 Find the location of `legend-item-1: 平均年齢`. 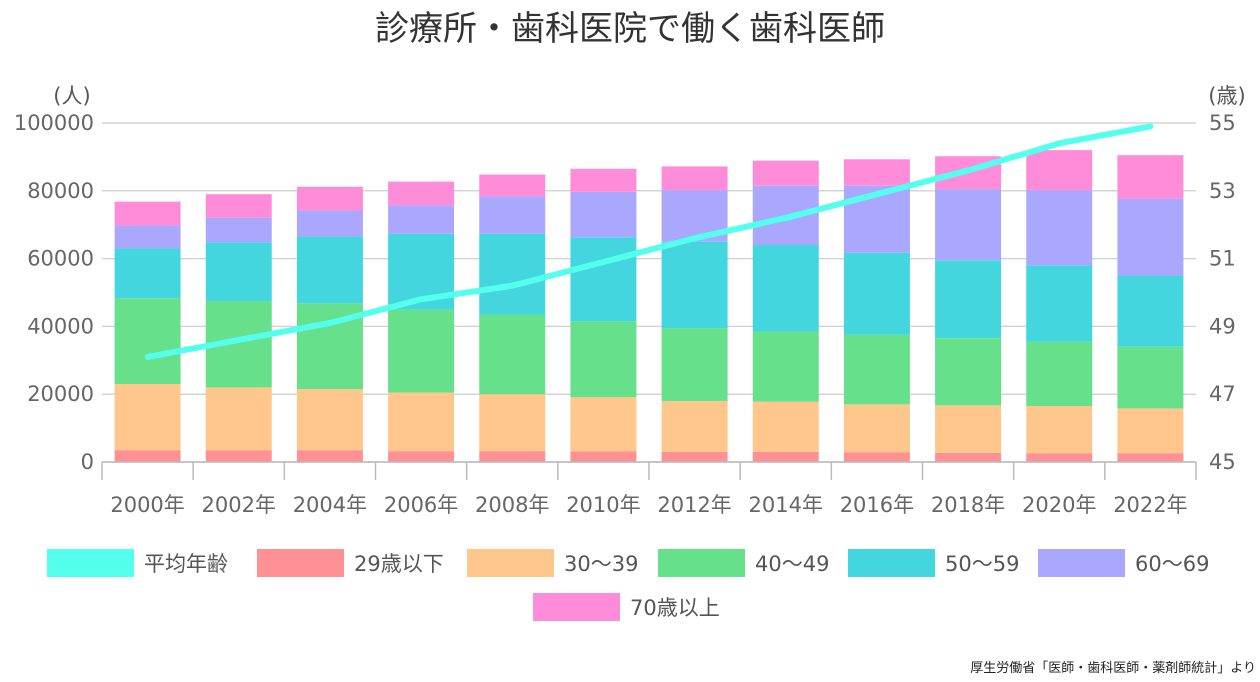

legend-item-1: 平均年齢 is located at coordinates (137, 563).